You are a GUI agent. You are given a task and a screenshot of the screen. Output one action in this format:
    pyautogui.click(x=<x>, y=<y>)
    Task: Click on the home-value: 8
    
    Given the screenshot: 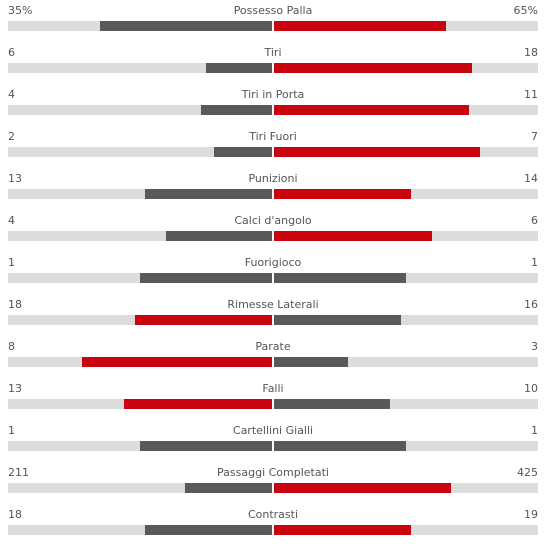 What is the action you would take?
    pyautogui.click(x=11, y=346)
    